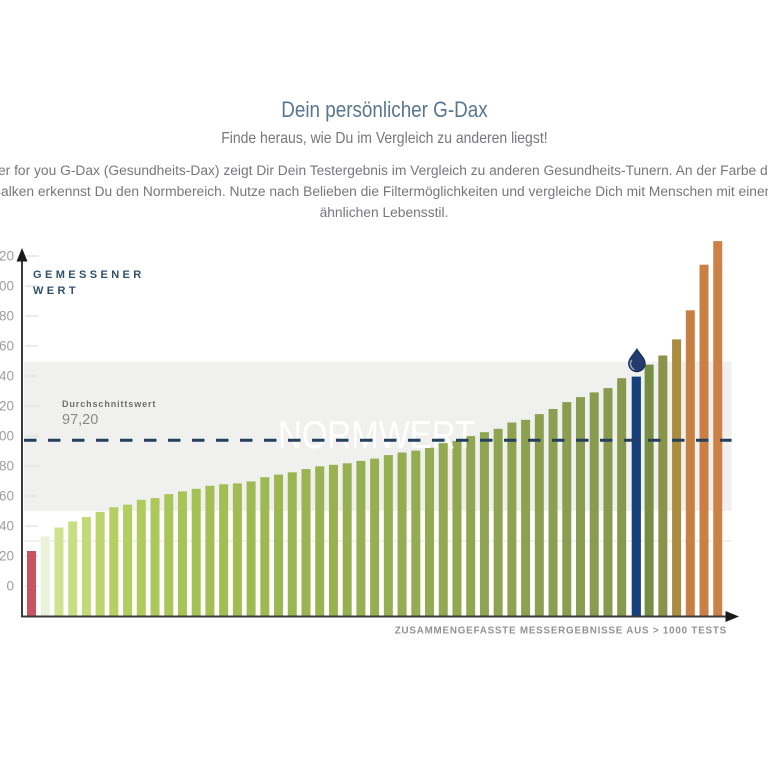 The height and width of the screenshot is (774, 768). Describe the element at coordinates (80, 420) in the screenshot. I see `svg-text: 97,20` at that location.